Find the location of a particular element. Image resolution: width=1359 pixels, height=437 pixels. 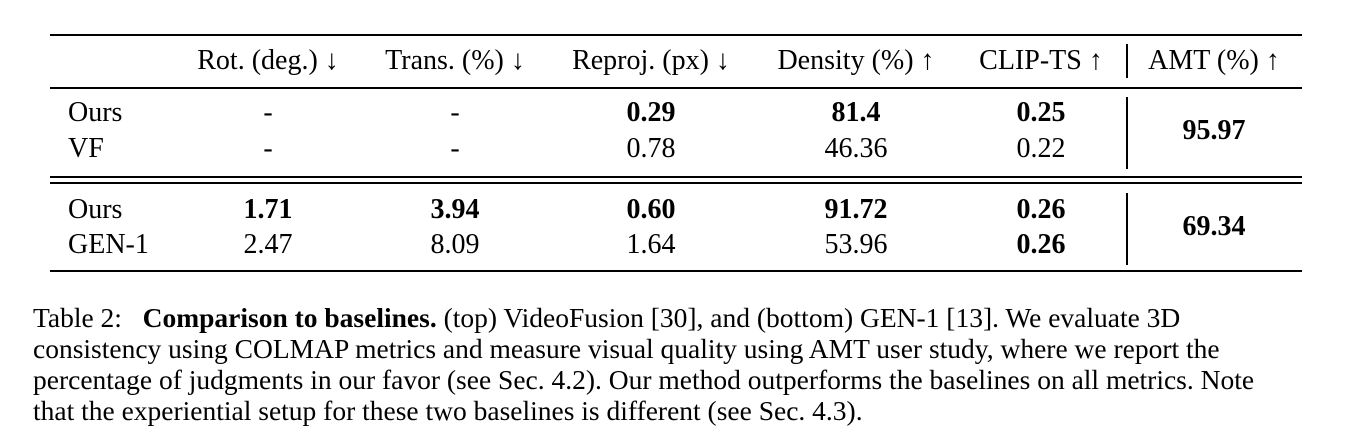

header-density: Density (%) ↑ is located at coordinates (856, 60).